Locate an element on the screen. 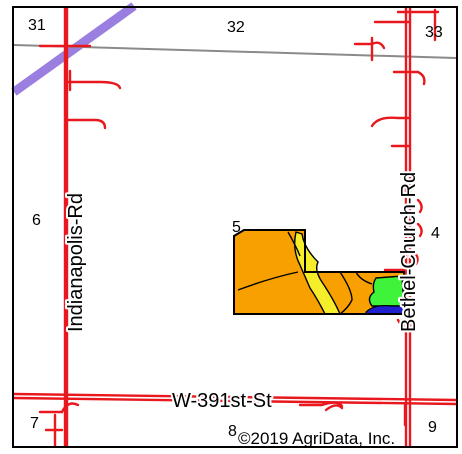 This screenshot has width=462, height=454. section-label-5: 5 is located at coordinates (236, 227).